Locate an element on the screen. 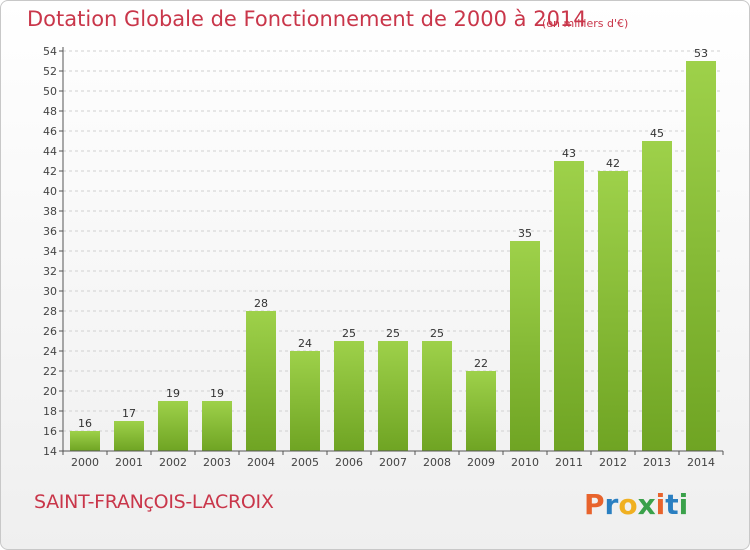 Image resolution: width=750 pixels, height=550 pixels. data-label-2004: 28 is located at coordinates (261, 303).